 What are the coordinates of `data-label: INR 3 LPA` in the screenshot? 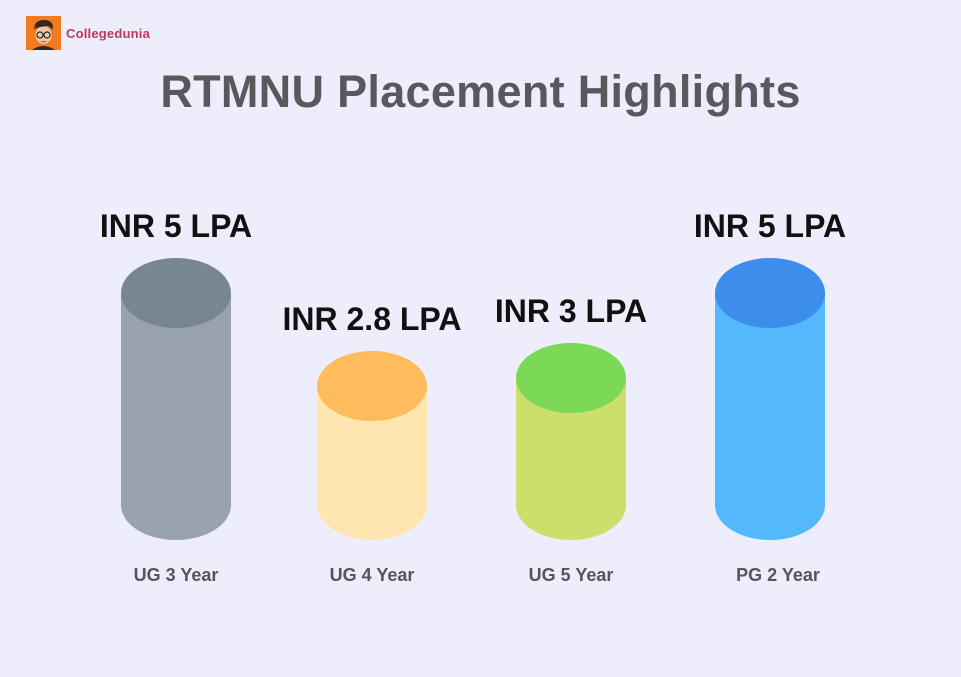 It's located at (571, 310).